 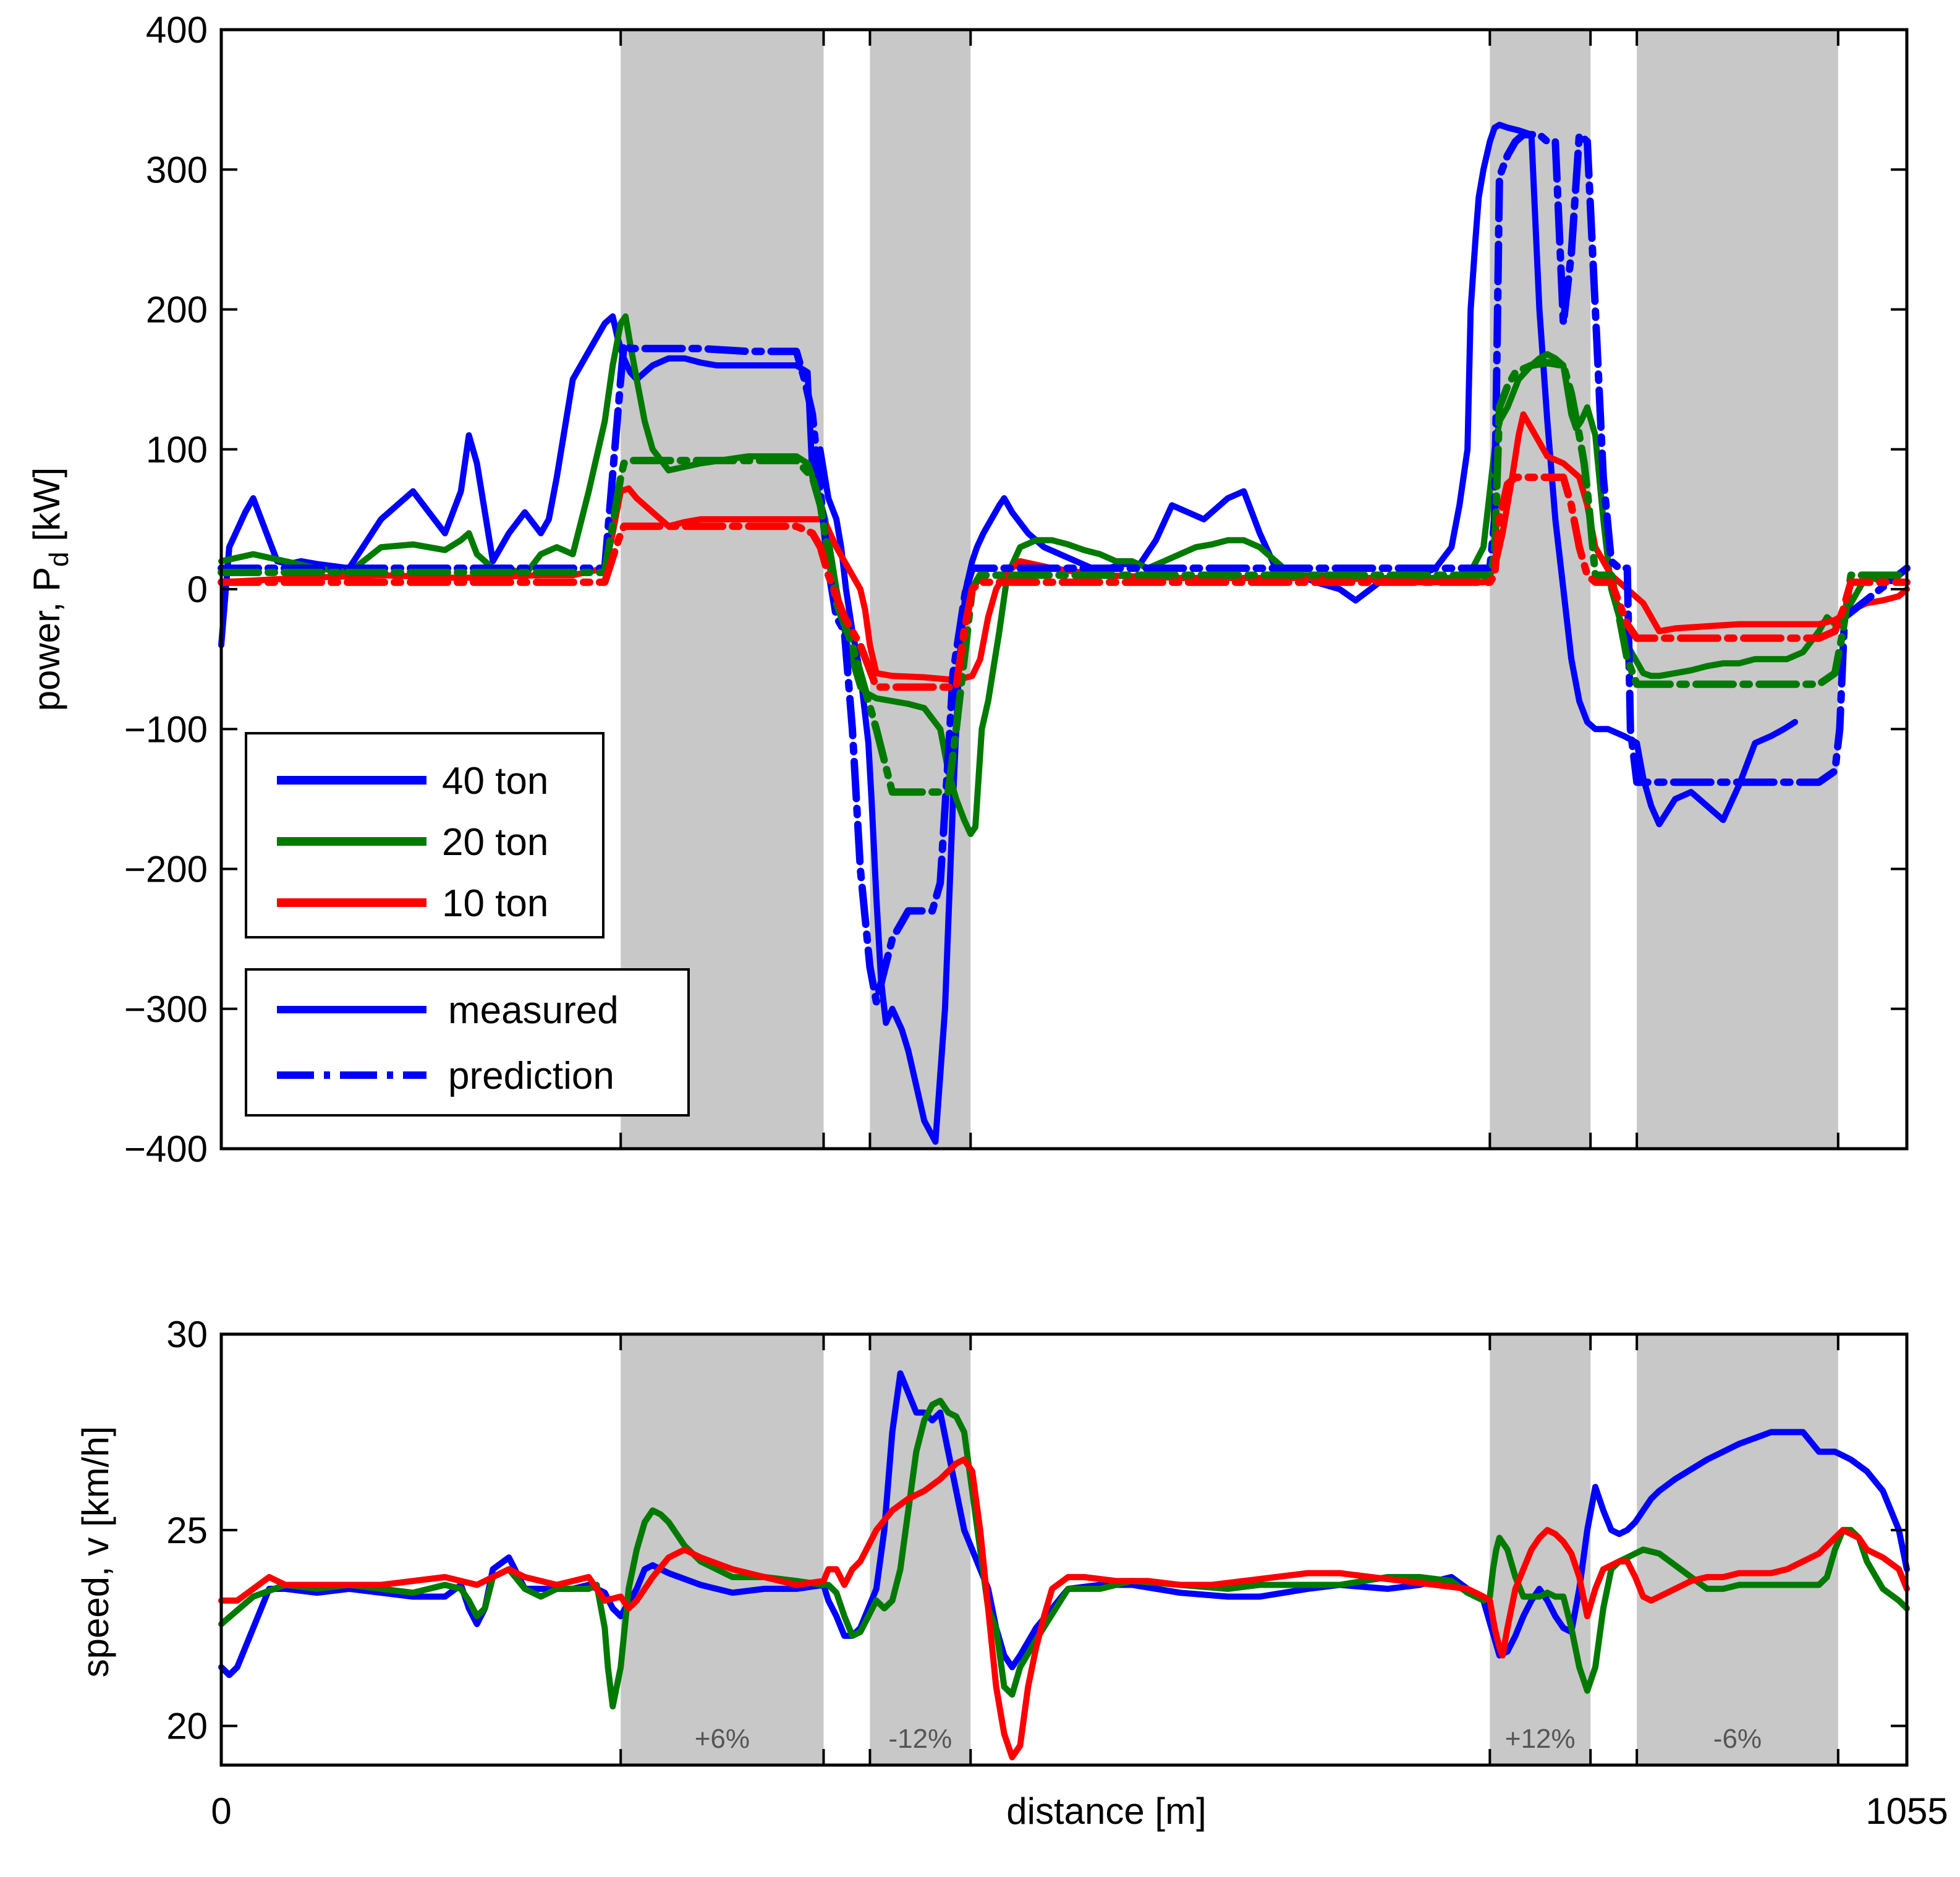 I want to click on power-series-10-ton-prediction, so click(x=1064, y=582).